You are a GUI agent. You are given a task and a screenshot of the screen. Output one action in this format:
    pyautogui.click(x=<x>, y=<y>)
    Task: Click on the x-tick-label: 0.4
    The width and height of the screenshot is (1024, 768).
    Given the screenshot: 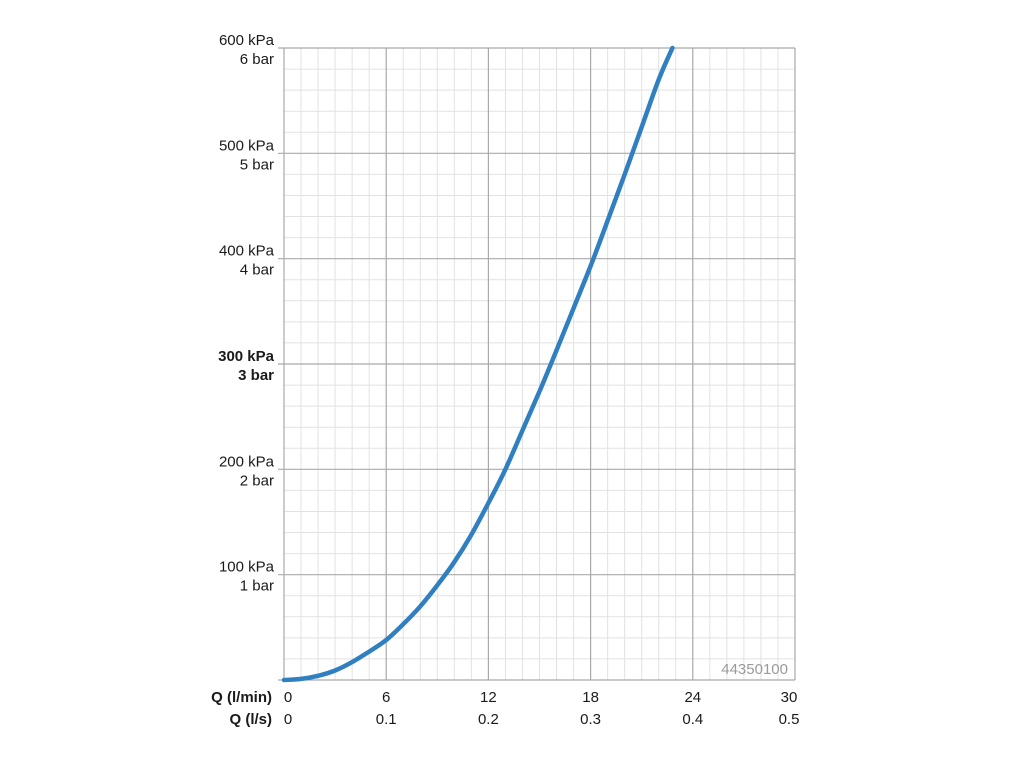 What is the action you would take?
    pyautogui.click(x=692, y=719)
    